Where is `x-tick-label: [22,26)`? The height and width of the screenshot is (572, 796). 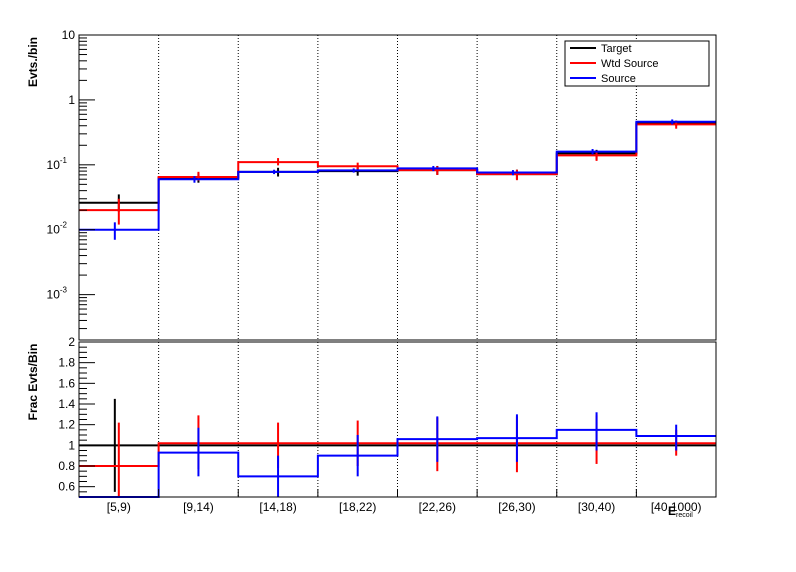
x-tick-label: [22,26) is located at coordinates (437, 507).